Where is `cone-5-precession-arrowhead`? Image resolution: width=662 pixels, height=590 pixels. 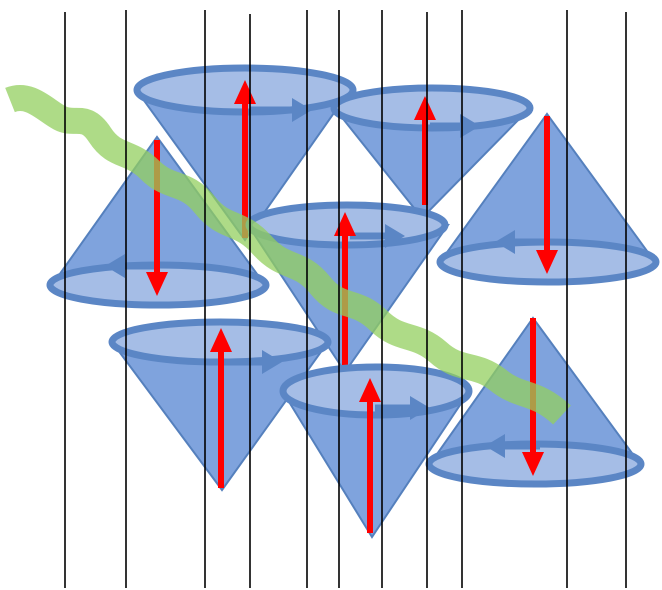 cone-5-precession-arrowhead is located at coordinates (395, 236).